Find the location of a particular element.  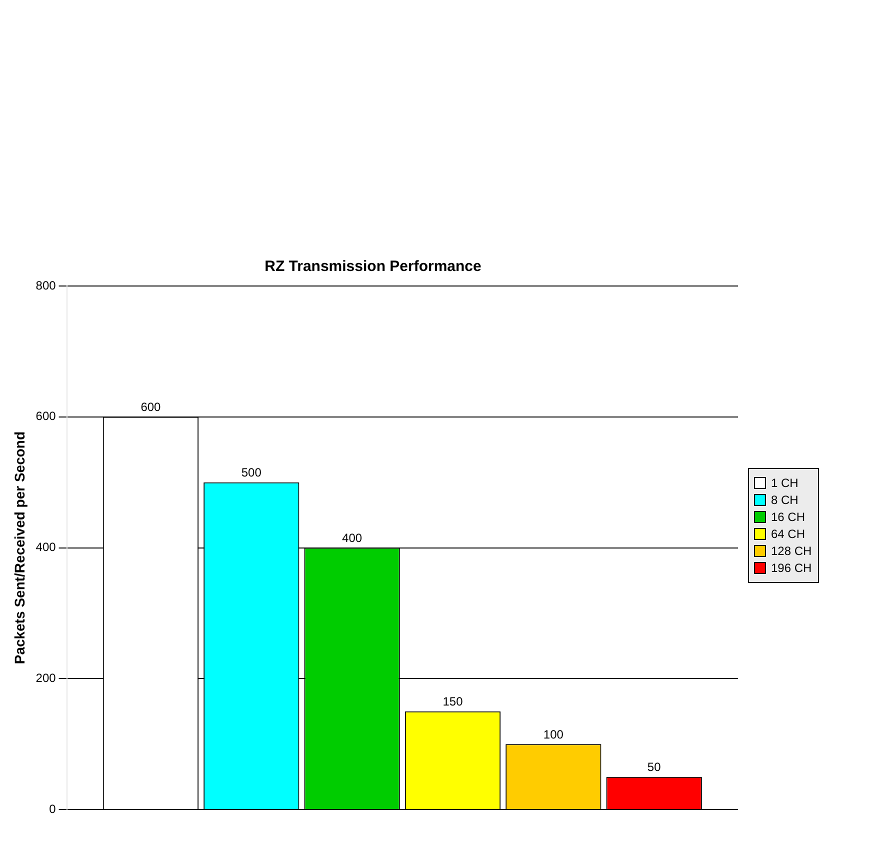

legend-label: 1 CH is located at coordinates (784, 483).